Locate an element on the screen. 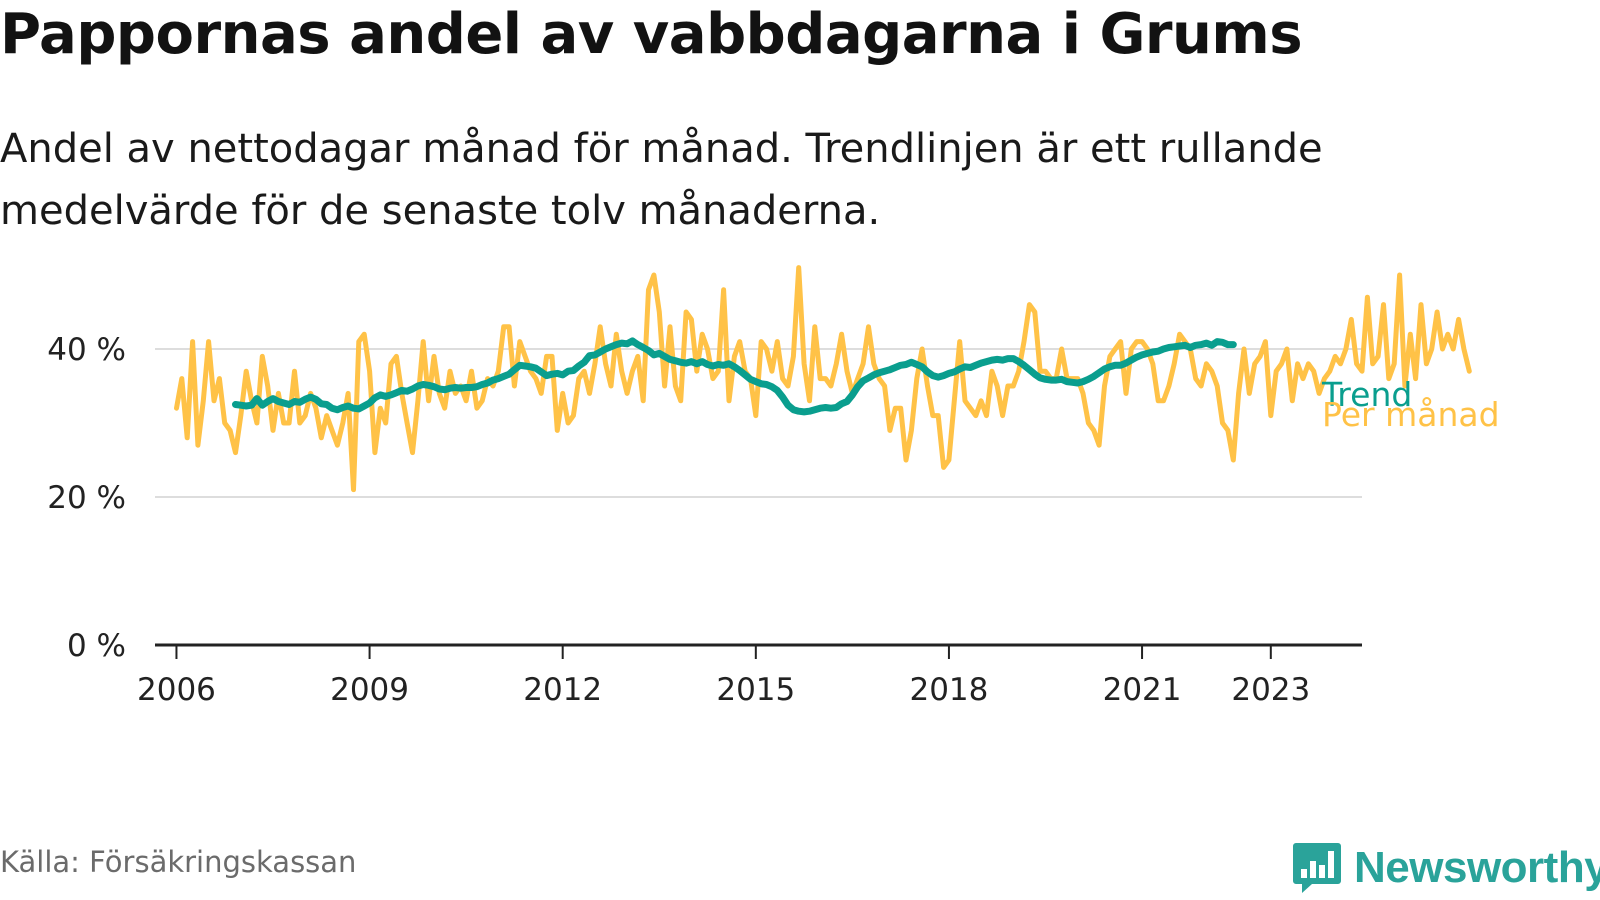 The width and height of the screenshot is (1600, 900). logo-text: Newsworthy is located at coordinates (1477, 867).